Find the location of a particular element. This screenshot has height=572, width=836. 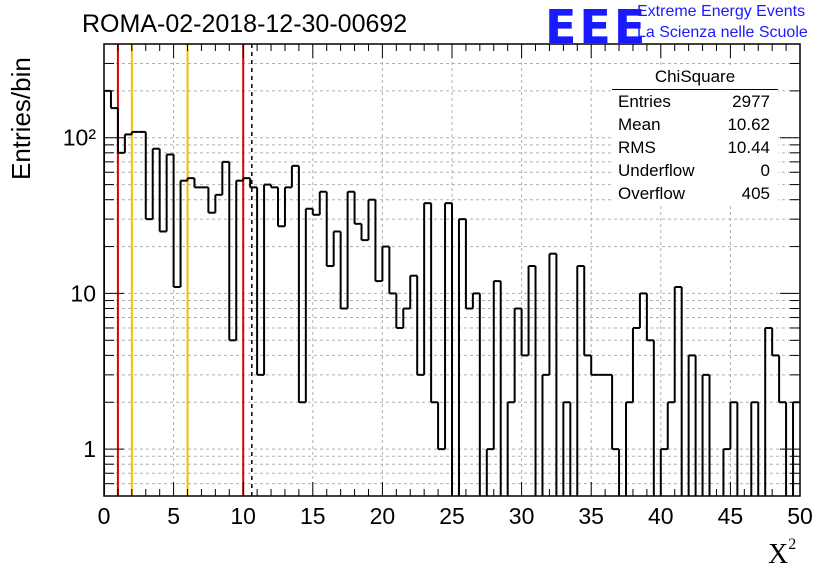

stats-row-entries: Entries 2977 is located at coordinates (695, 101).